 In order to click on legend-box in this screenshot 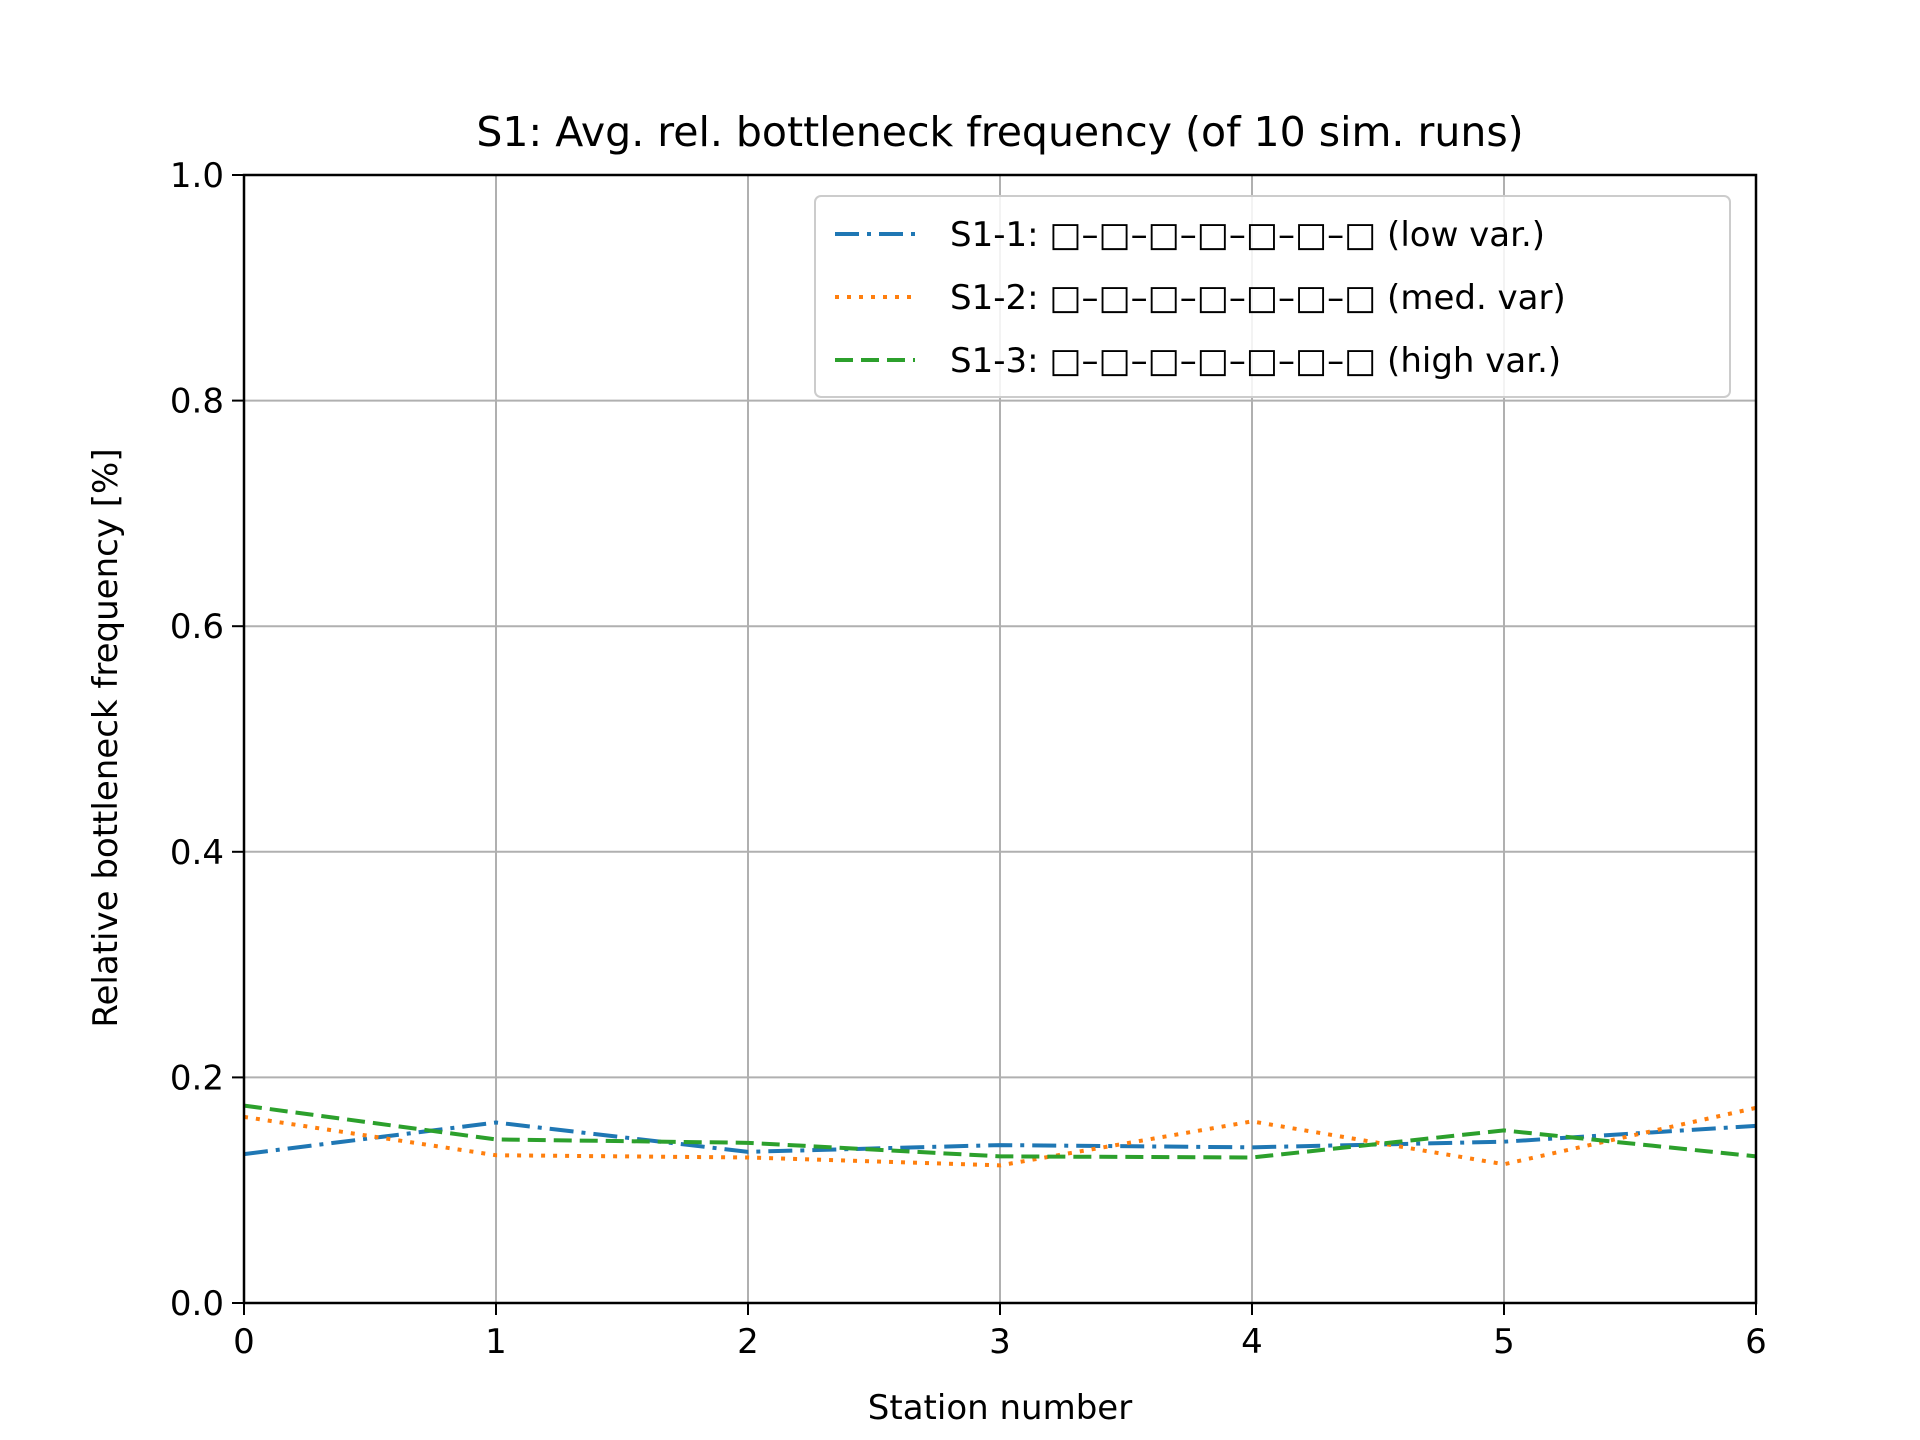, I will do `click(1272, 296)`.